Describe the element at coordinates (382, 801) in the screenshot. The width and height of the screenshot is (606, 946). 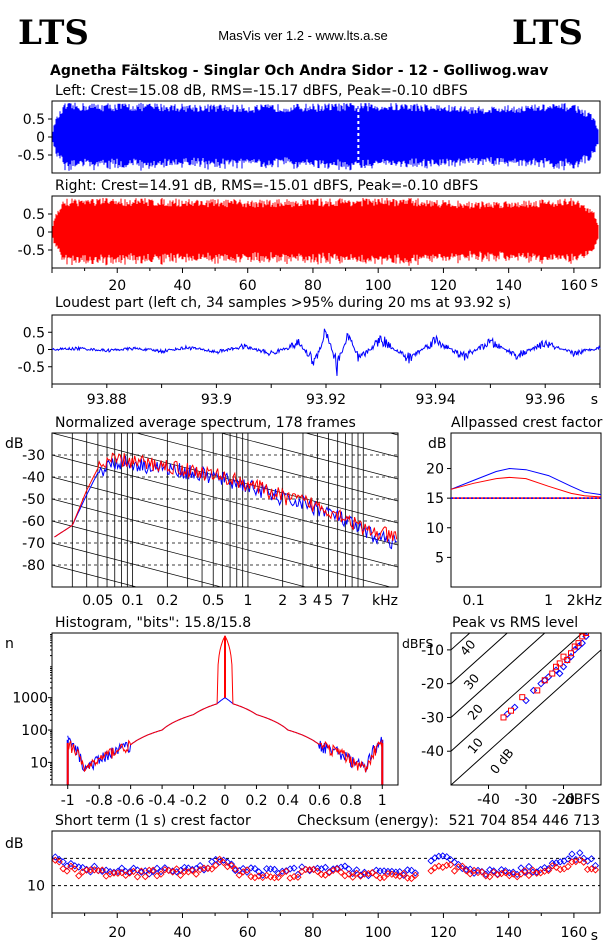
I see `histogram-xtick-label: 1` at that location.